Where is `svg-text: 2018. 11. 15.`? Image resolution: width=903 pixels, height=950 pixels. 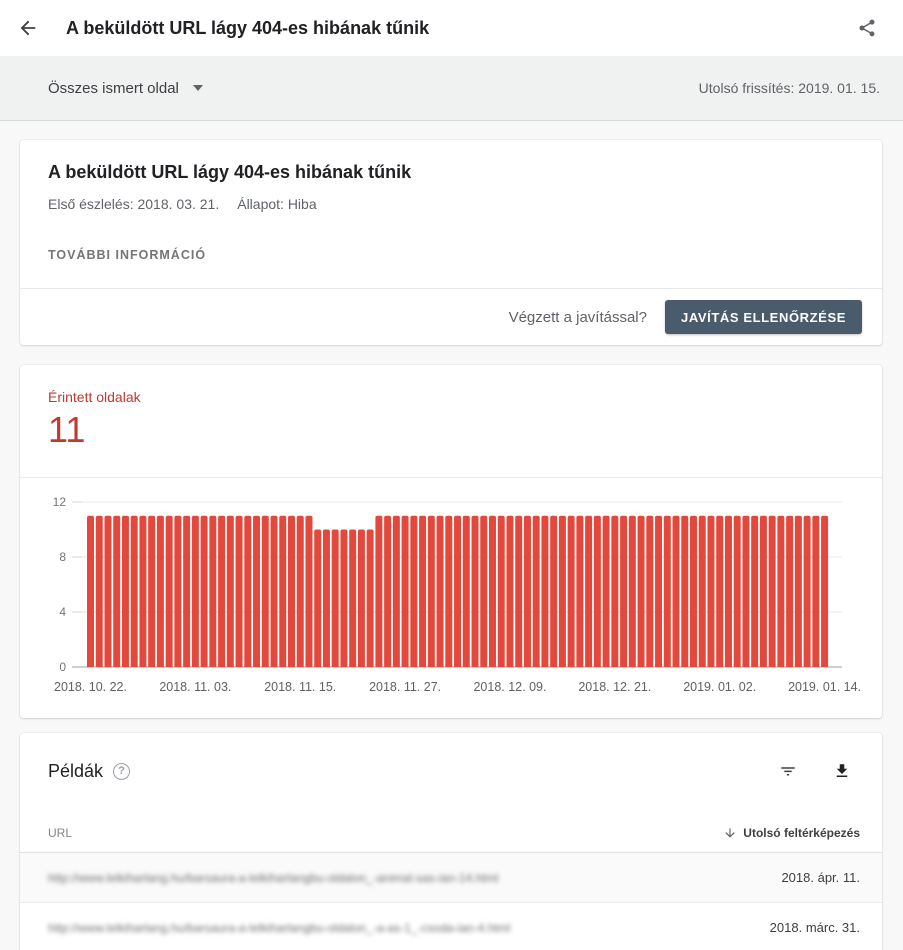 svg-text: 2018. 11. 15. is located at coordinates (300, 687).